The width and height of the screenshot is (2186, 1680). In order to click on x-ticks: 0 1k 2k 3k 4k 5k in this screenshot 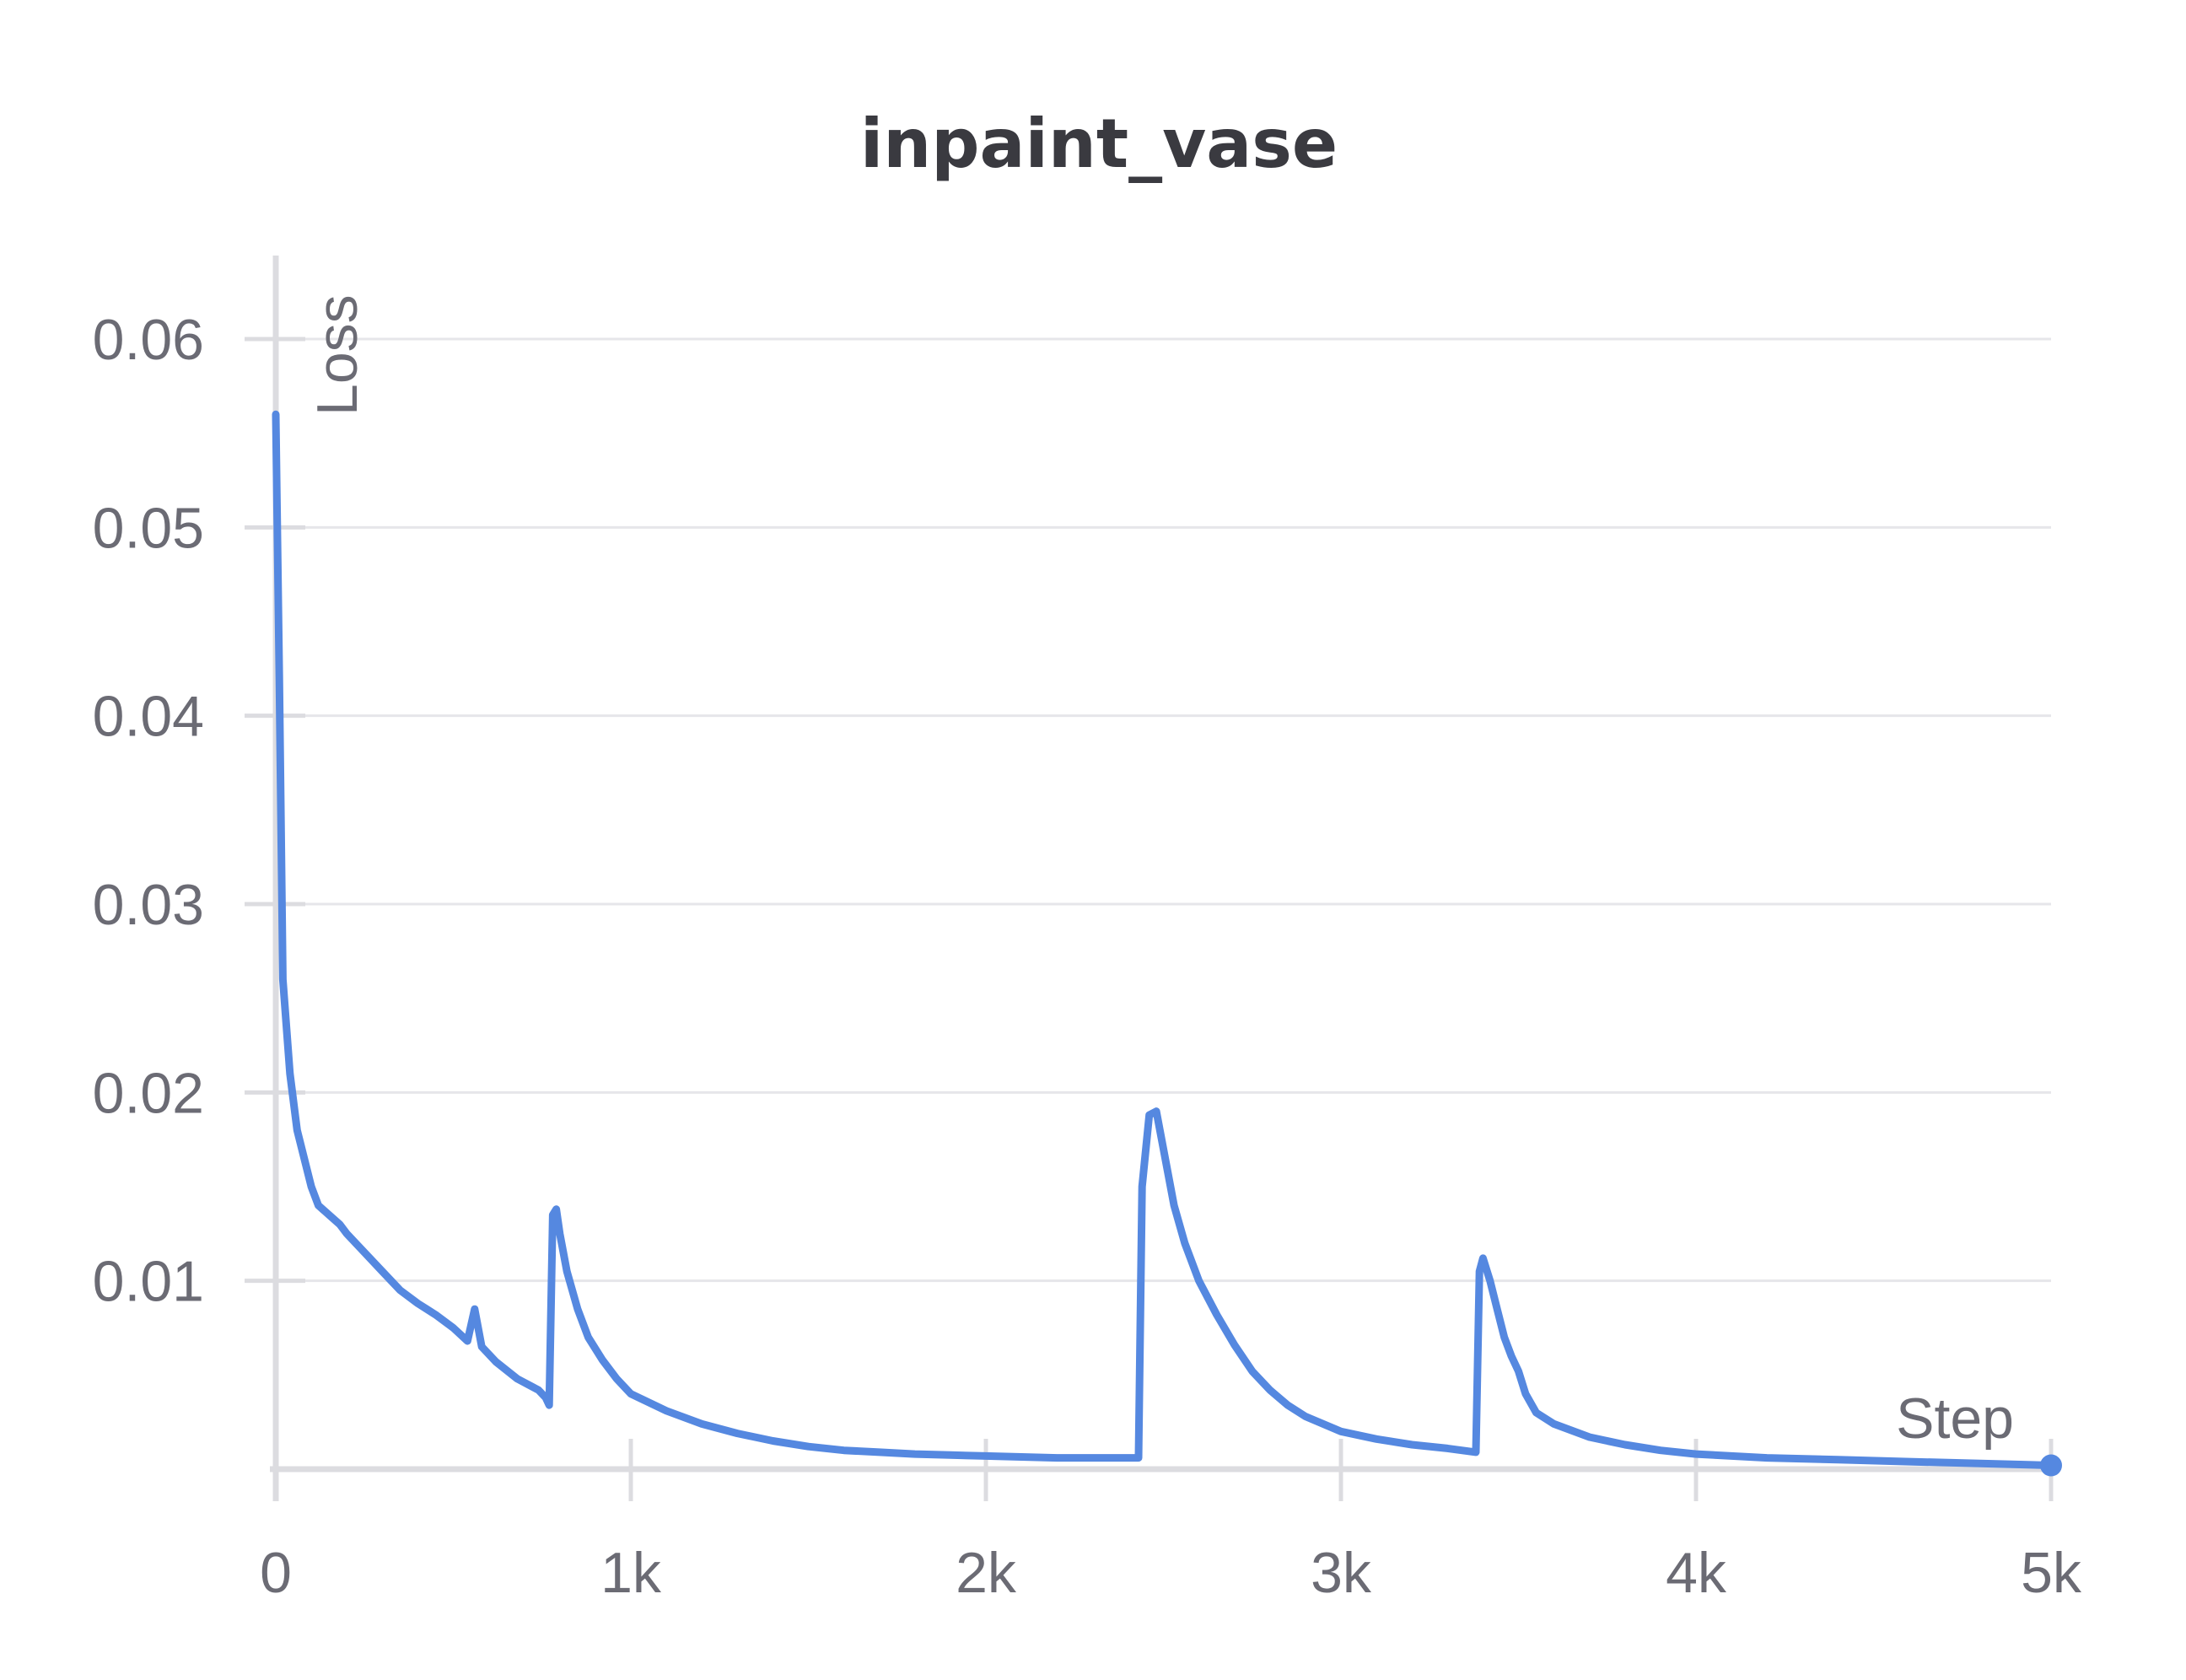, I will do `click(1171, 1522)`.